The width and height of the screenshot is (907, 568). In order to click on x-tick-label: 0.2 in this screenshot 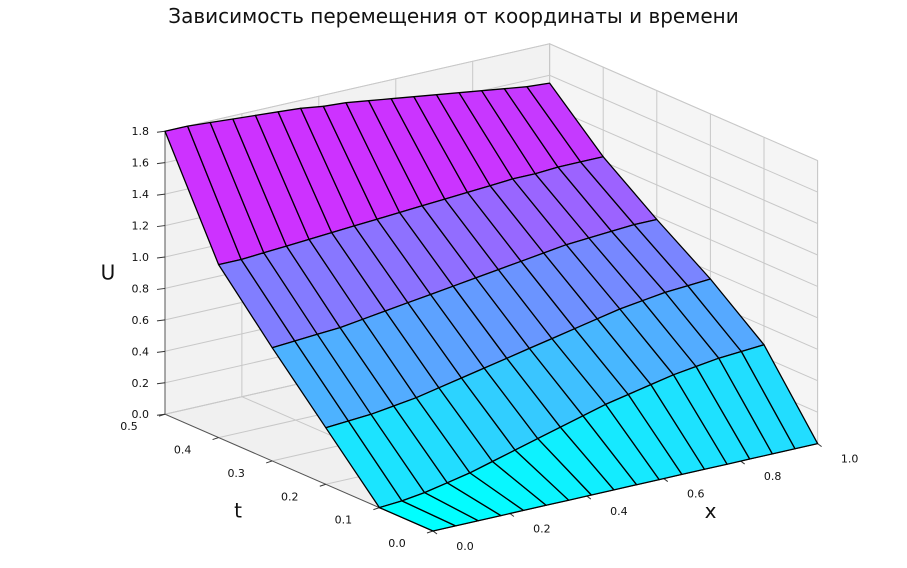, I will do `click(542, 529)`.